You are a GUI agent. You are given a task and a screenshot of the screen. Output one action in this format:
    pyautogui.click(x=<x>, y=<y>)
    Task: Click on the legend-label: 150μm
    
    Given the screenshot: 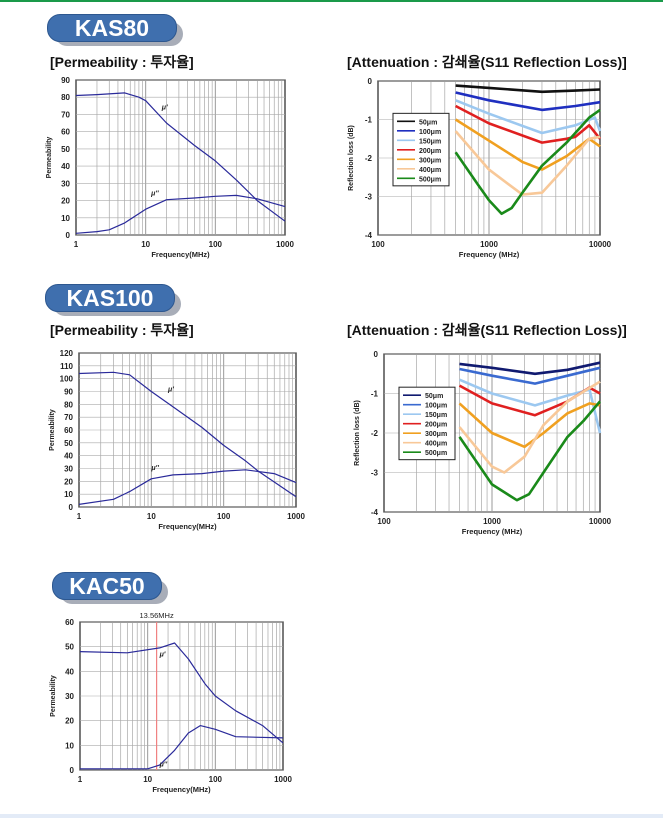 What is the action you would take?
    pyautogui.click(x=436, y=415)
    